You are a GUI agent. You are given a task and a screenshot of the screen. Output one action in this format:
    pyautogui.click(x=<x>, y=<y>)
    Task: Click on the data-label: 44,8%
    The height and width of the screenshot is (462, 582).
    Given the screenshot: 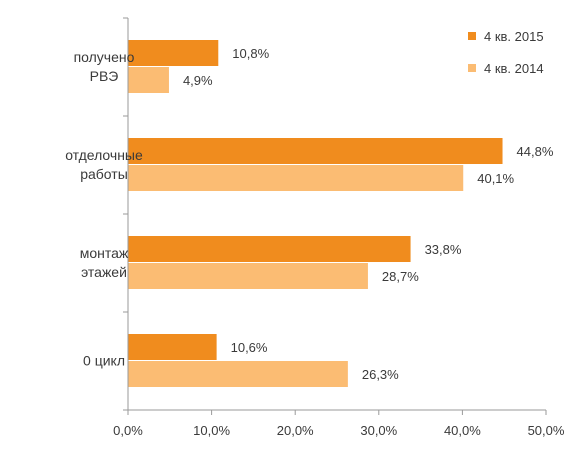 What is the action you would take?
    pyautogui.click(x=535, y=151)
    